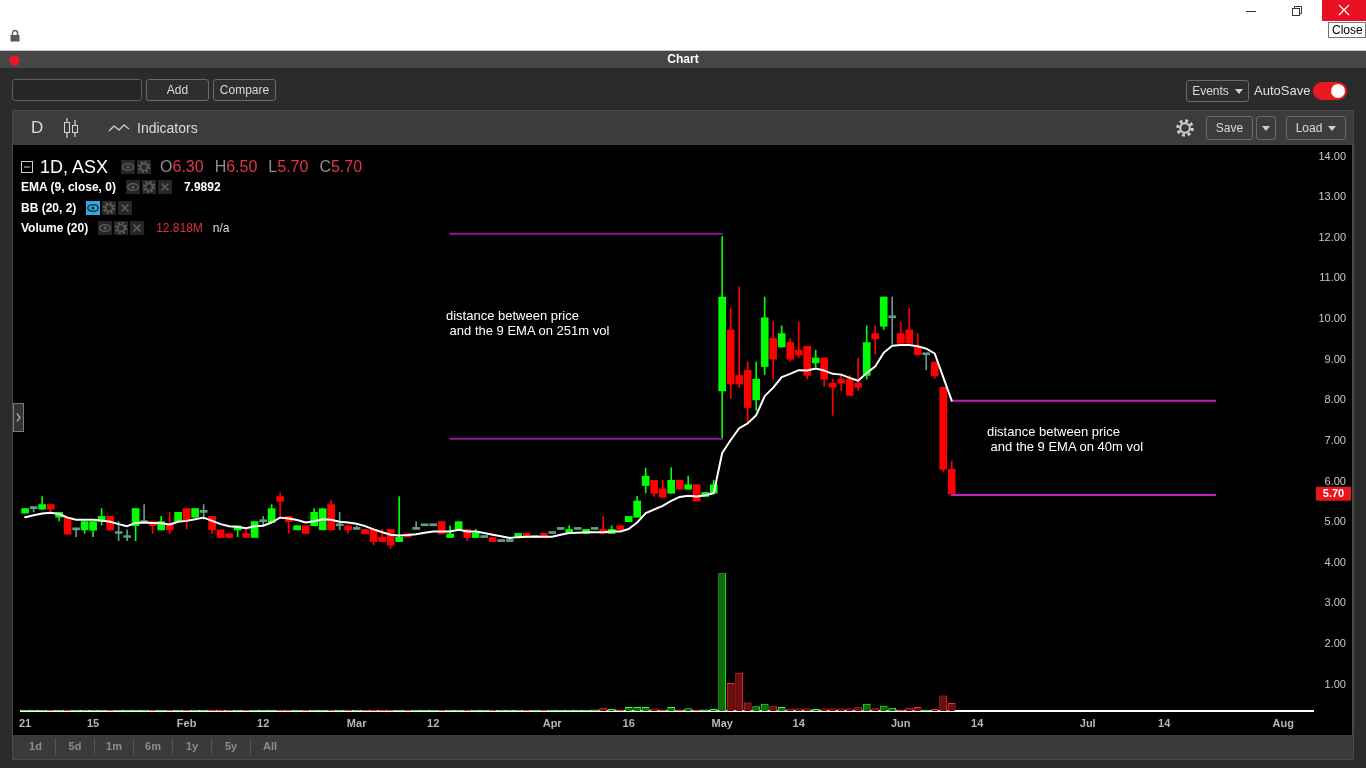  Describe the element at coordinates (1332, 318) in the screenshot. I see `y-tick-label: 10.00` at that location.